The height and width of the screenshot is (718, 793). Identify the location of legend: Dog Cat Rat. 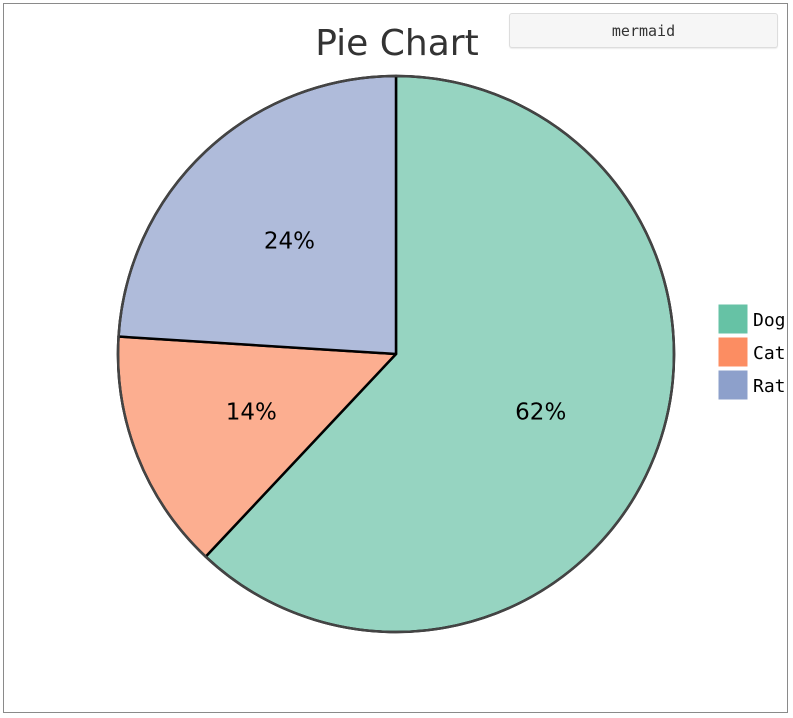
(752, 352).